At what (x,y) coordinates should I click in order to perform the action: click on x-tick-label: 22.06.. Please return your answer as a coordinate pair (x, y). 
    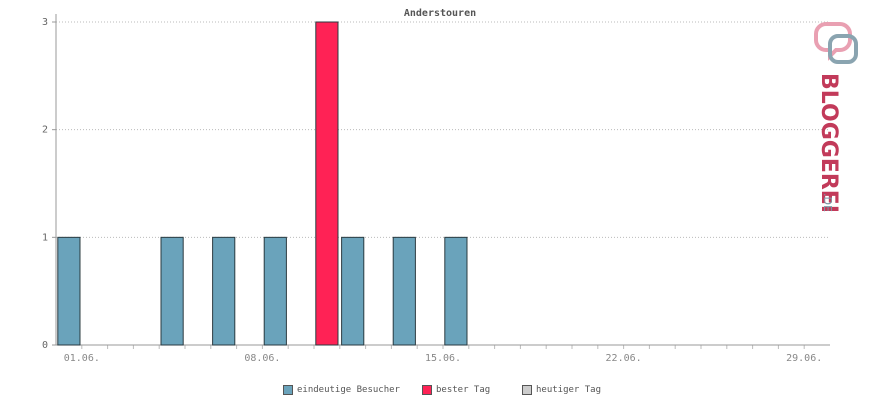
    Looking at the image, I should click on (624, 358).